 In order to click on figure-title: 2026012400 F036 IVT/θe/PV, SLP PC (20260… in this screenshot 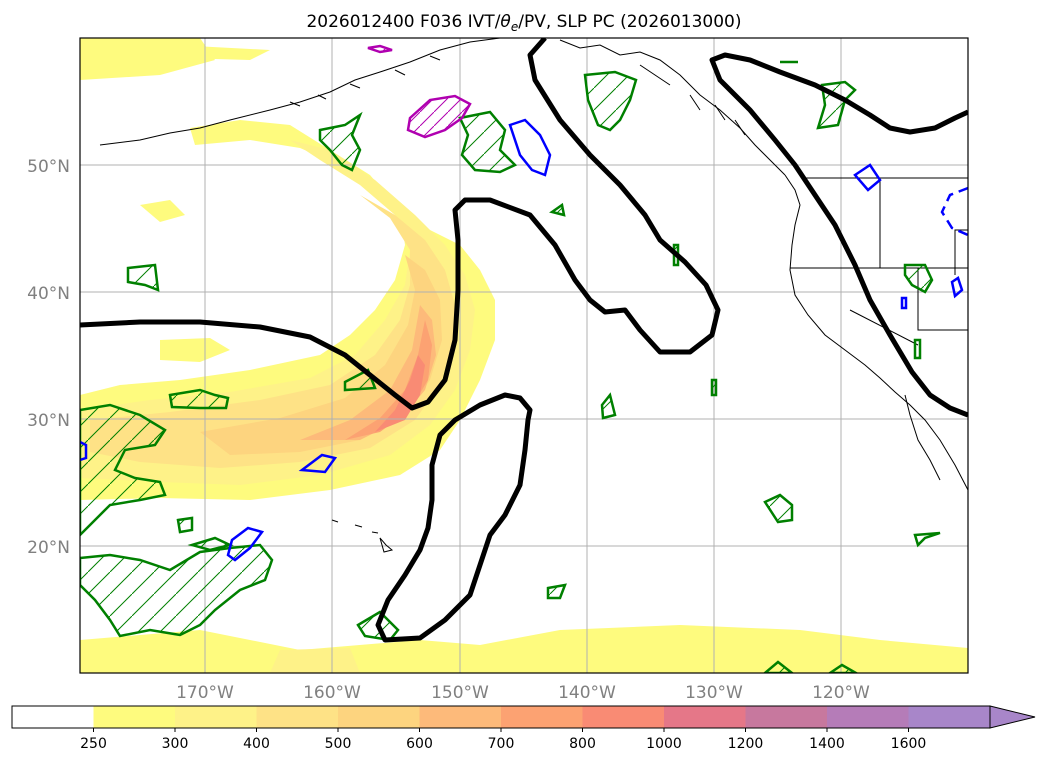, I will do `click(523, 23)`.